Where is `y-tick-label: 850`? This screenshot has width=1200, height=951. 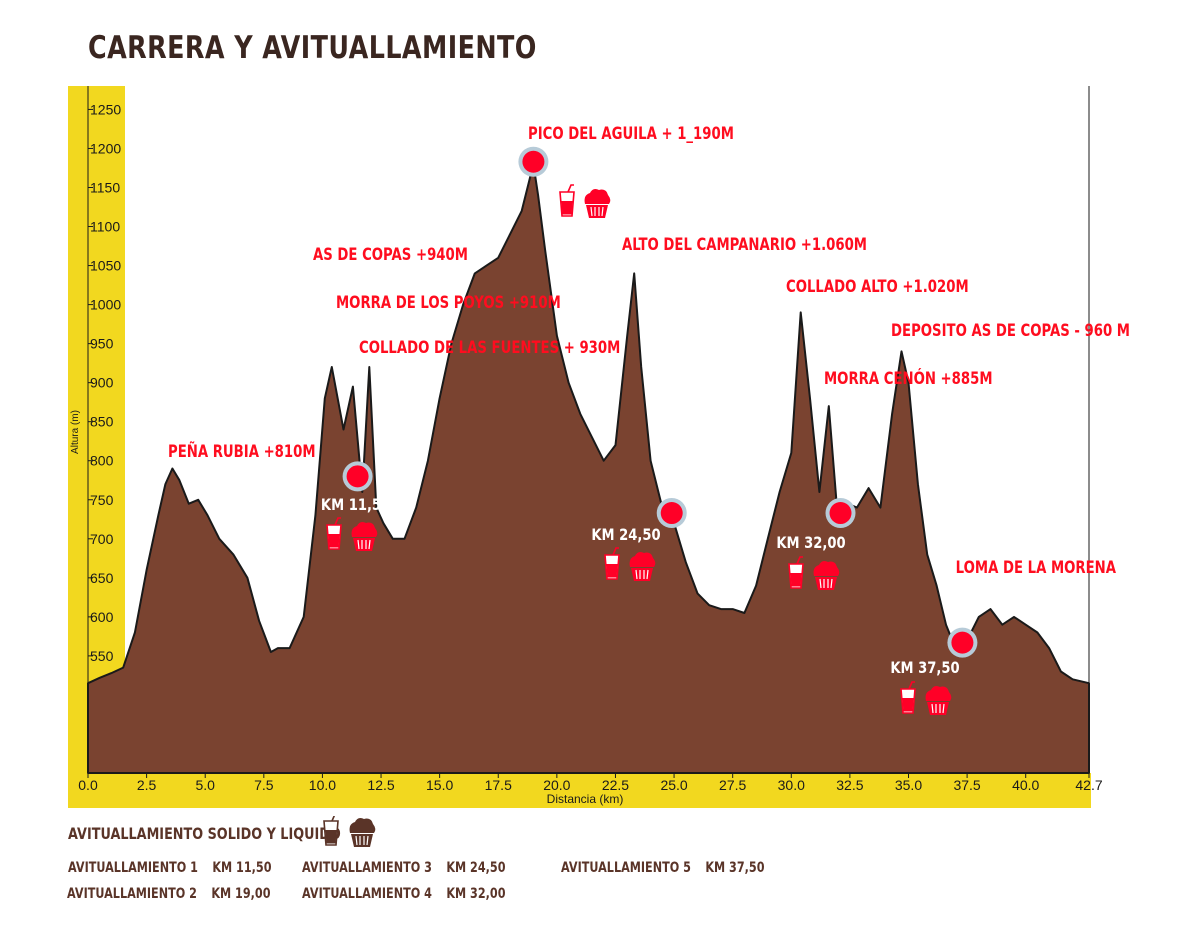 y-tick-label: 850 is located at coordinates (102, 422).